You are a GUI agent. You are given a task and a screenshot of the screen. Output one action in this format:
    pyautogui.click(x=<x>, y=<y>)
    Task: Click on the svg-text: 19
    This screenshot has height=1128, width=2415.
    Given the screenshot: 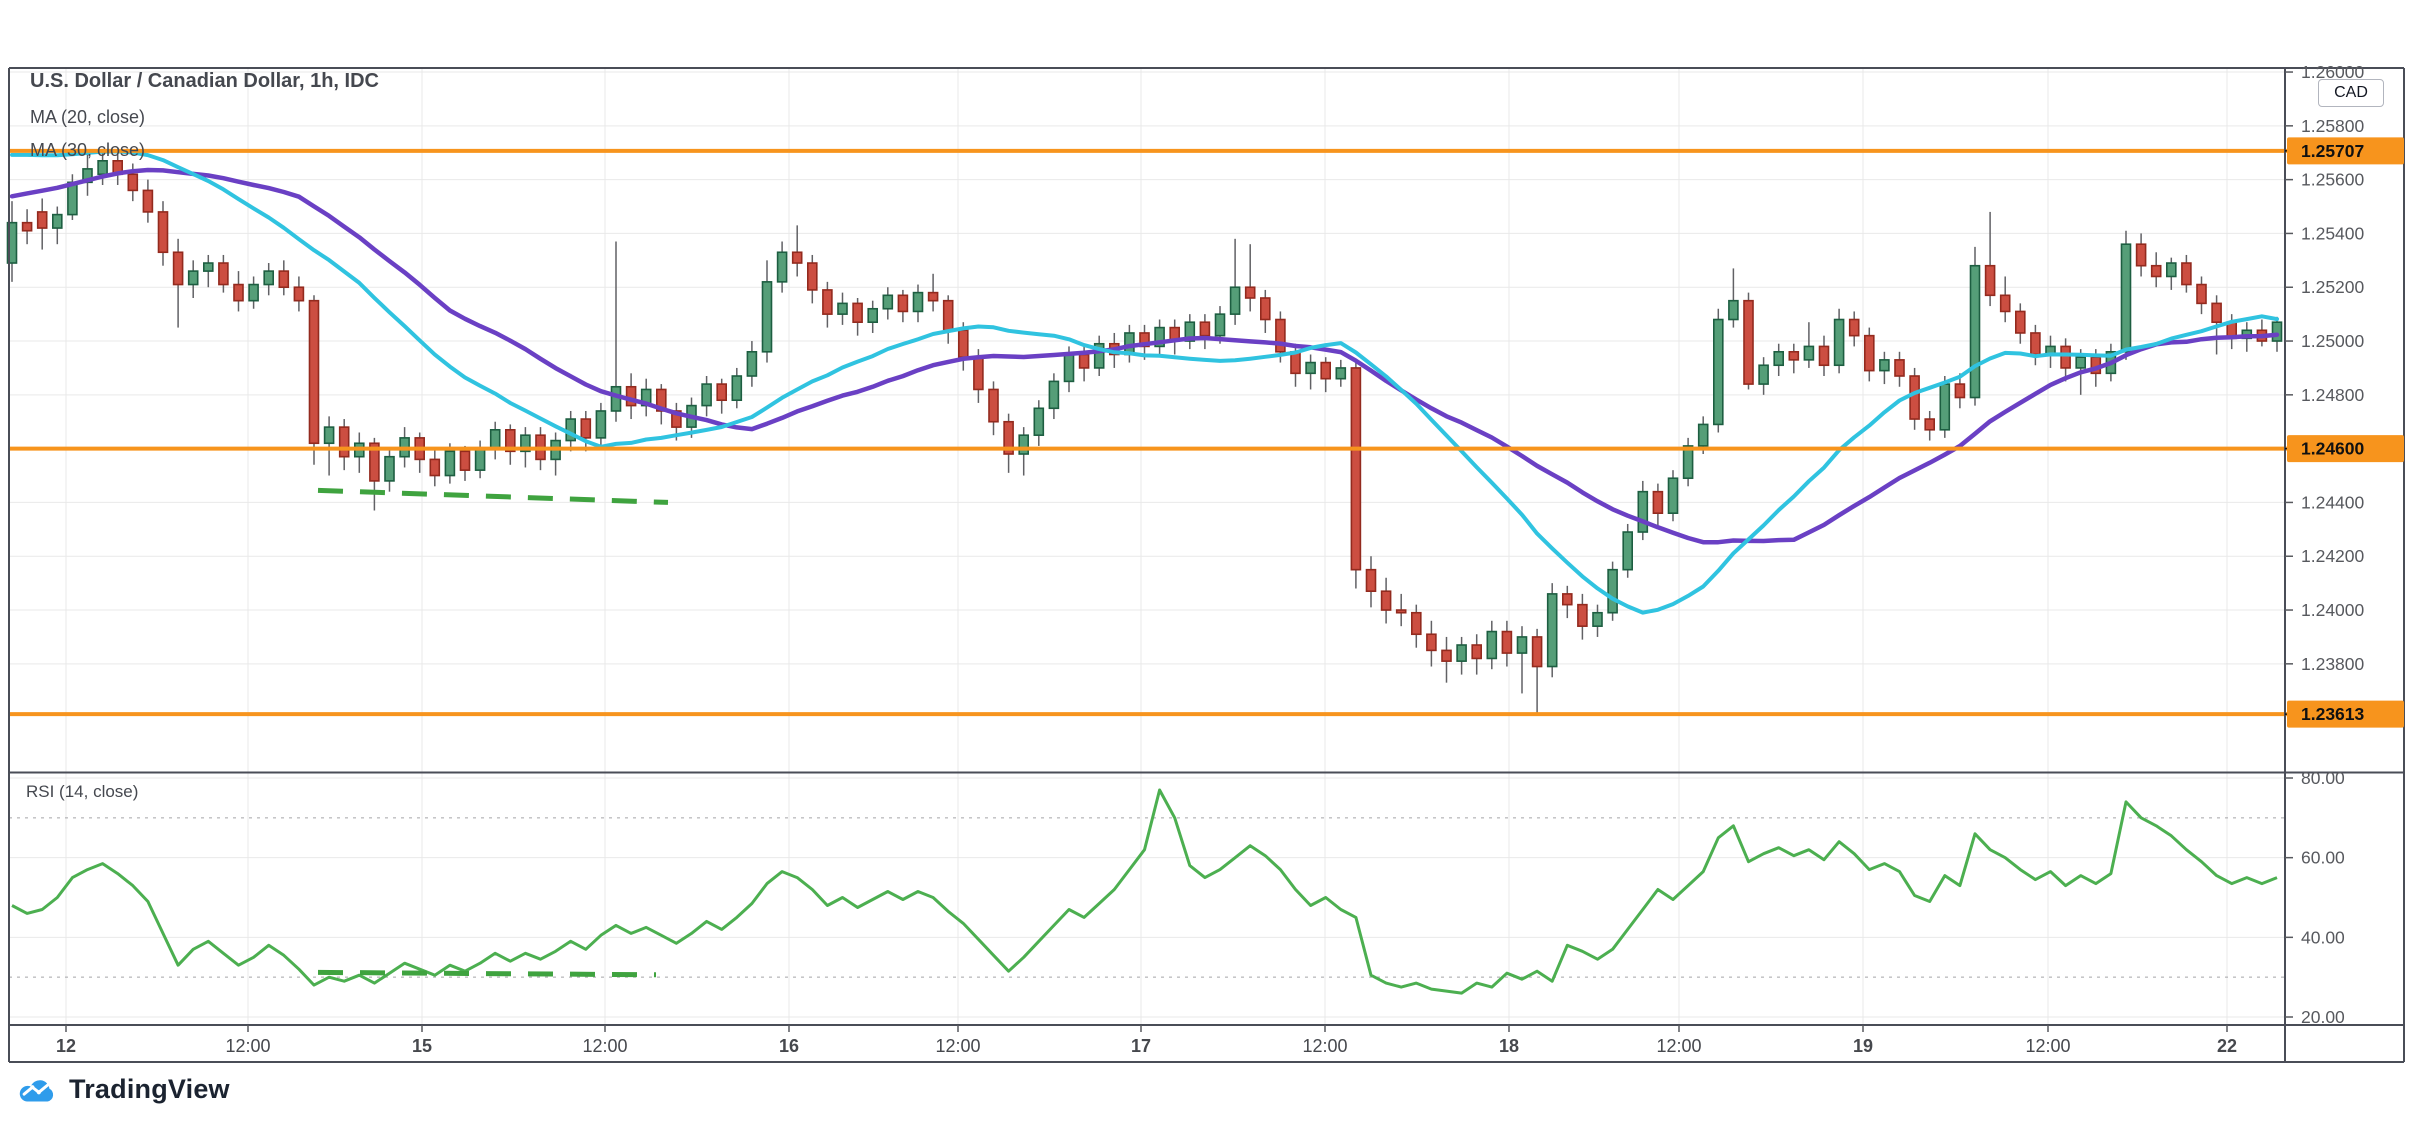 What is the action you would take?
    pyautogui.click(x=1863, y=1046)
    